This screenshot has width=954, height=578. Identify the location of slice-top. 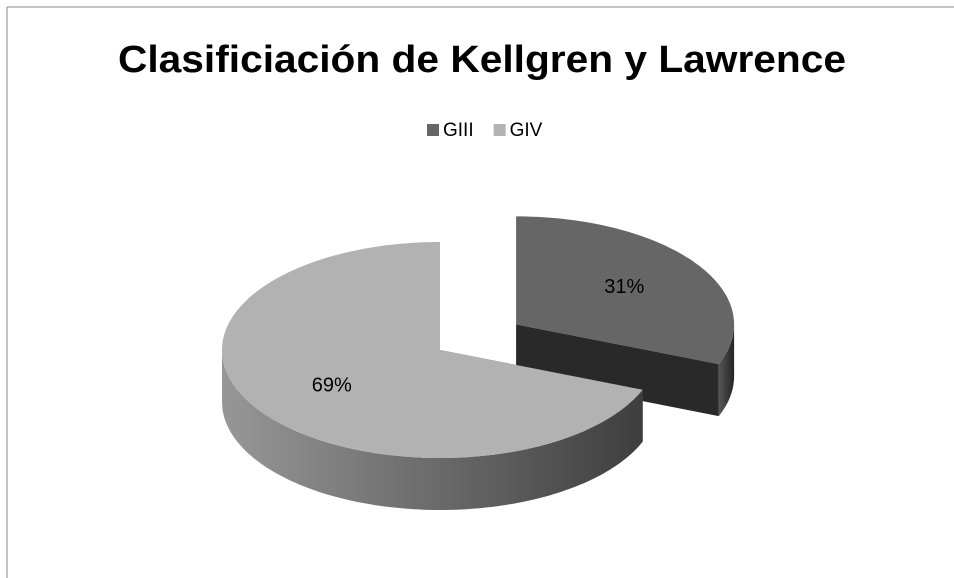
(625, 290).